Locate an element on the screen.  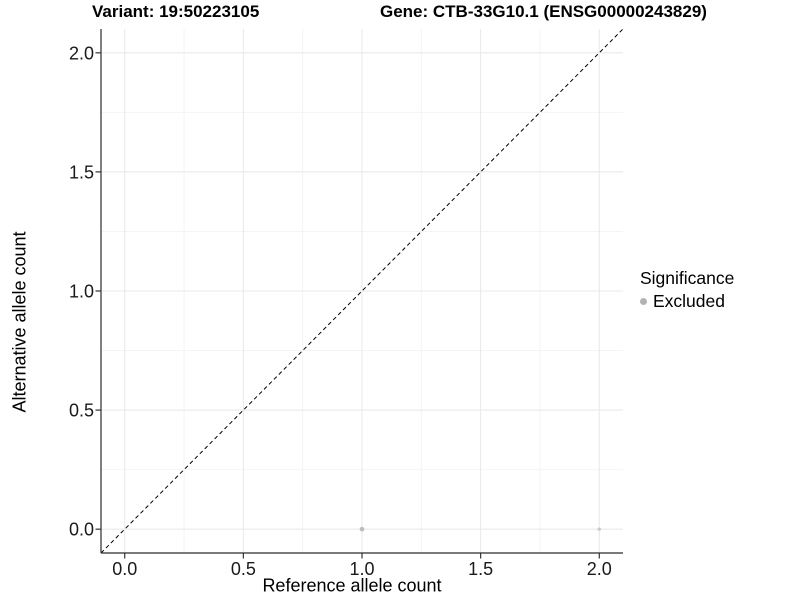
x-tick-label: 2.0 is located at coordinates (599, 569).